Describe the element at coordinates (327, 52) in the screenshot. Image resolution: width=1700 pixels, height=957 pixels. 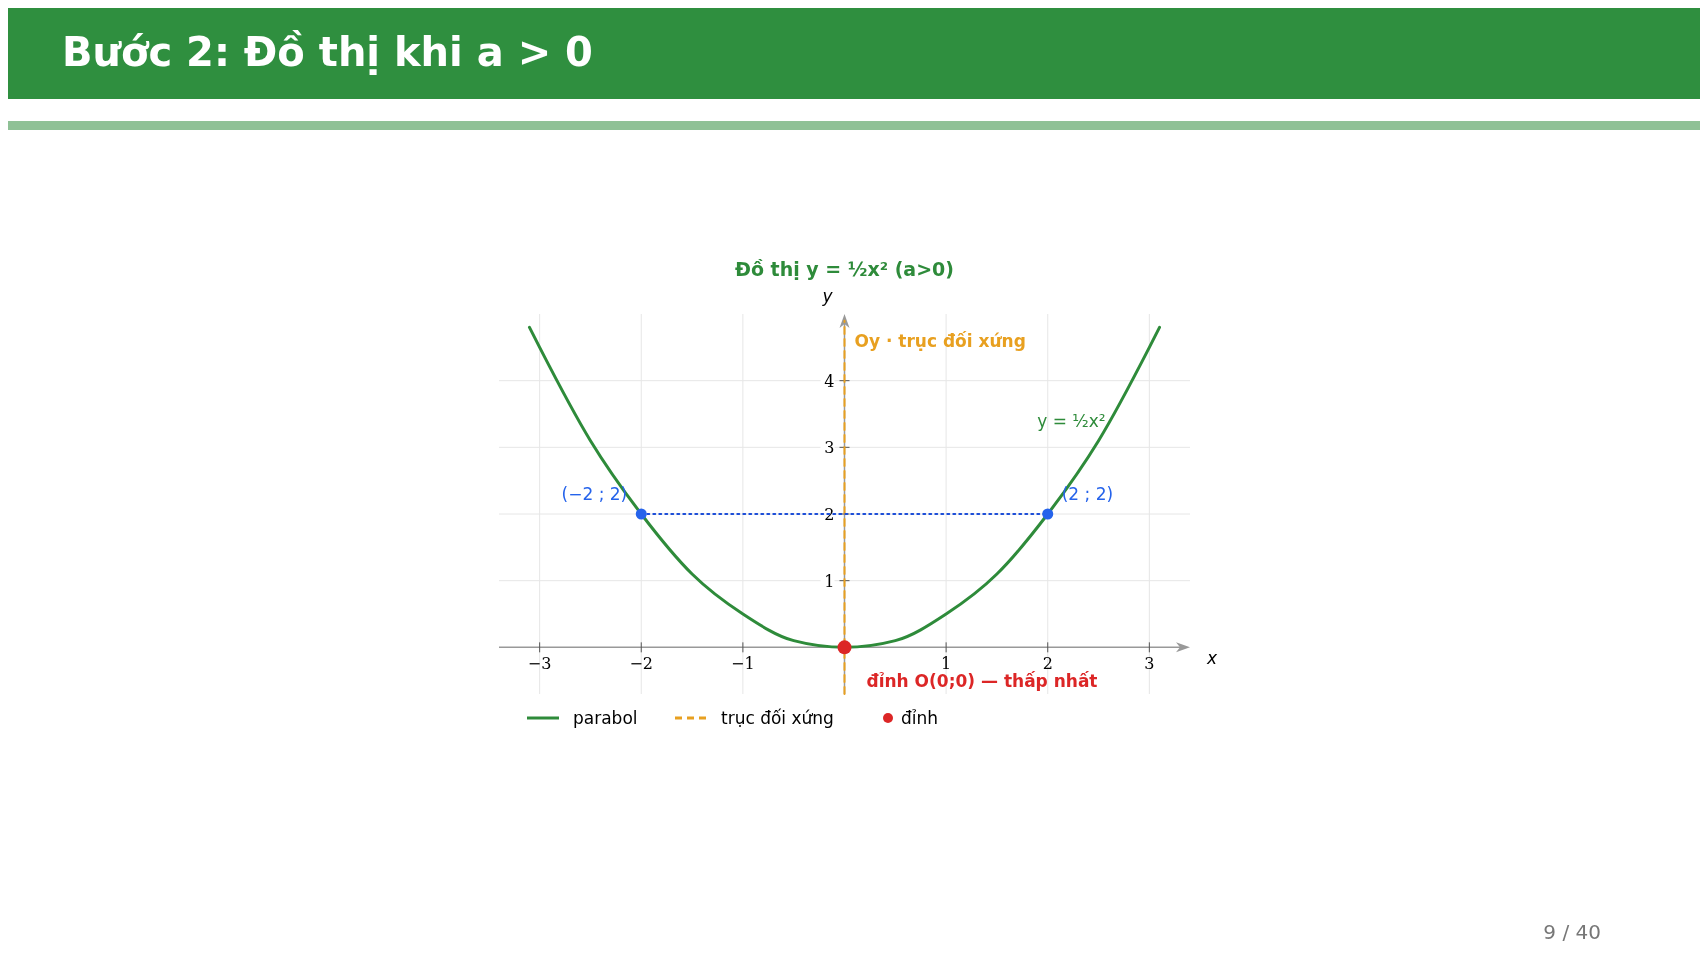
I see `chart-title: Bước 2: Đồ thị khi a > 0` at that location.